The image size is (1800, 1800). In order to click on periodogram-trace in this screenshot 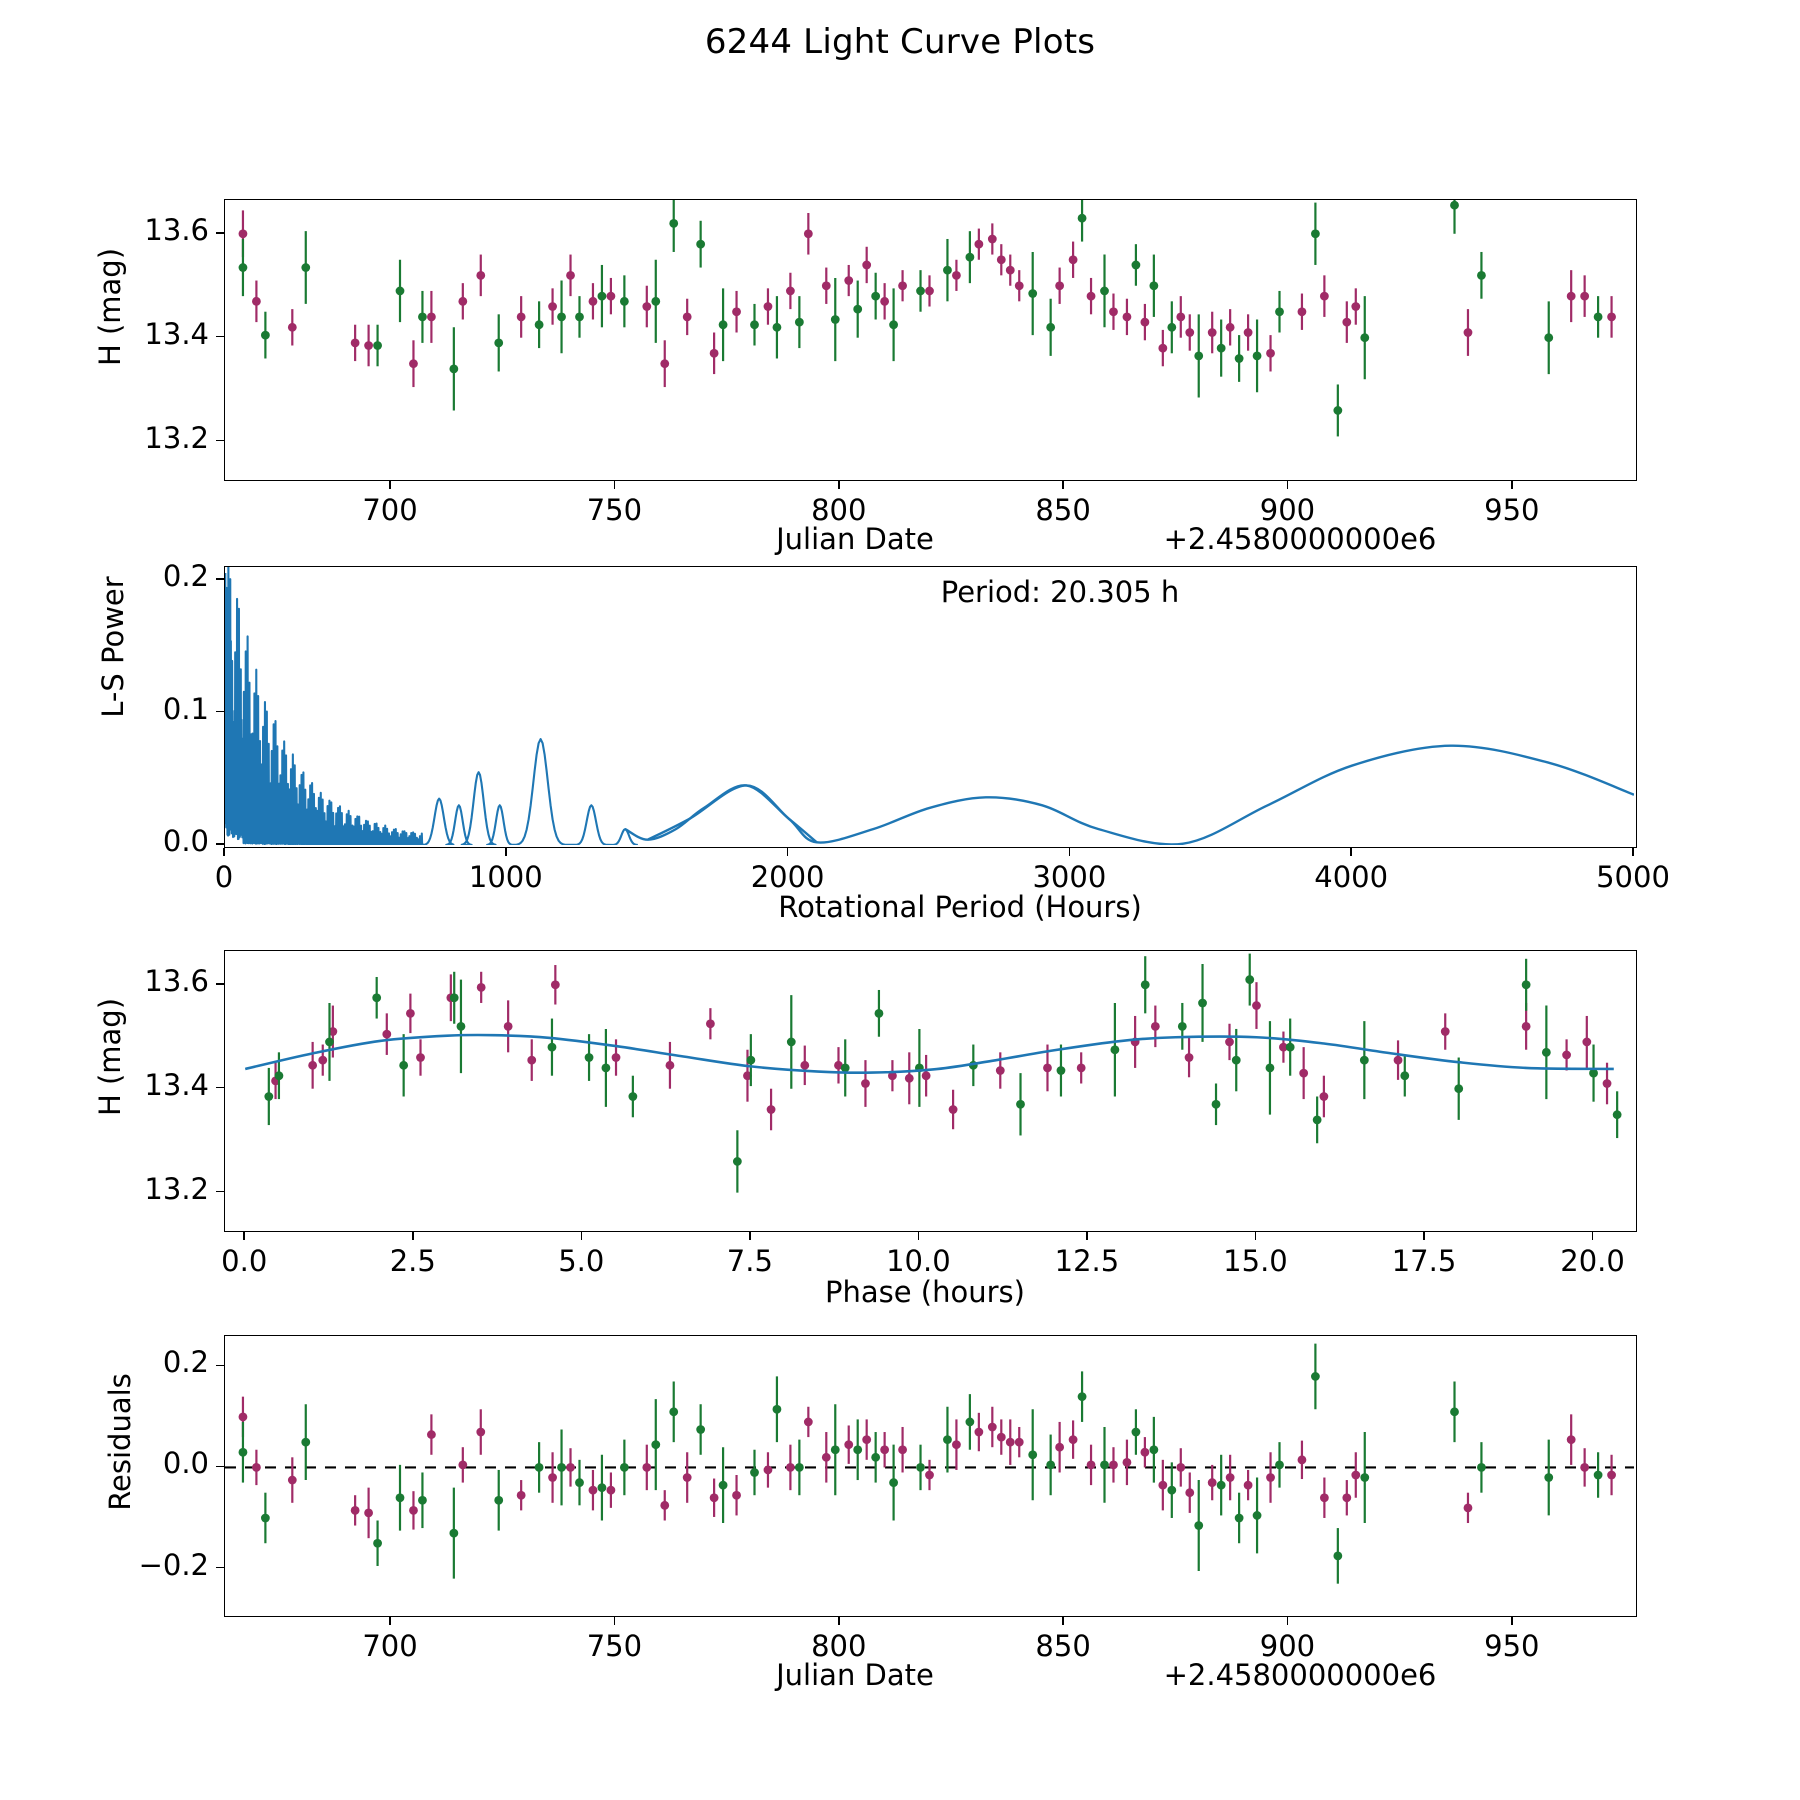, I will do `click(929, 706)`.